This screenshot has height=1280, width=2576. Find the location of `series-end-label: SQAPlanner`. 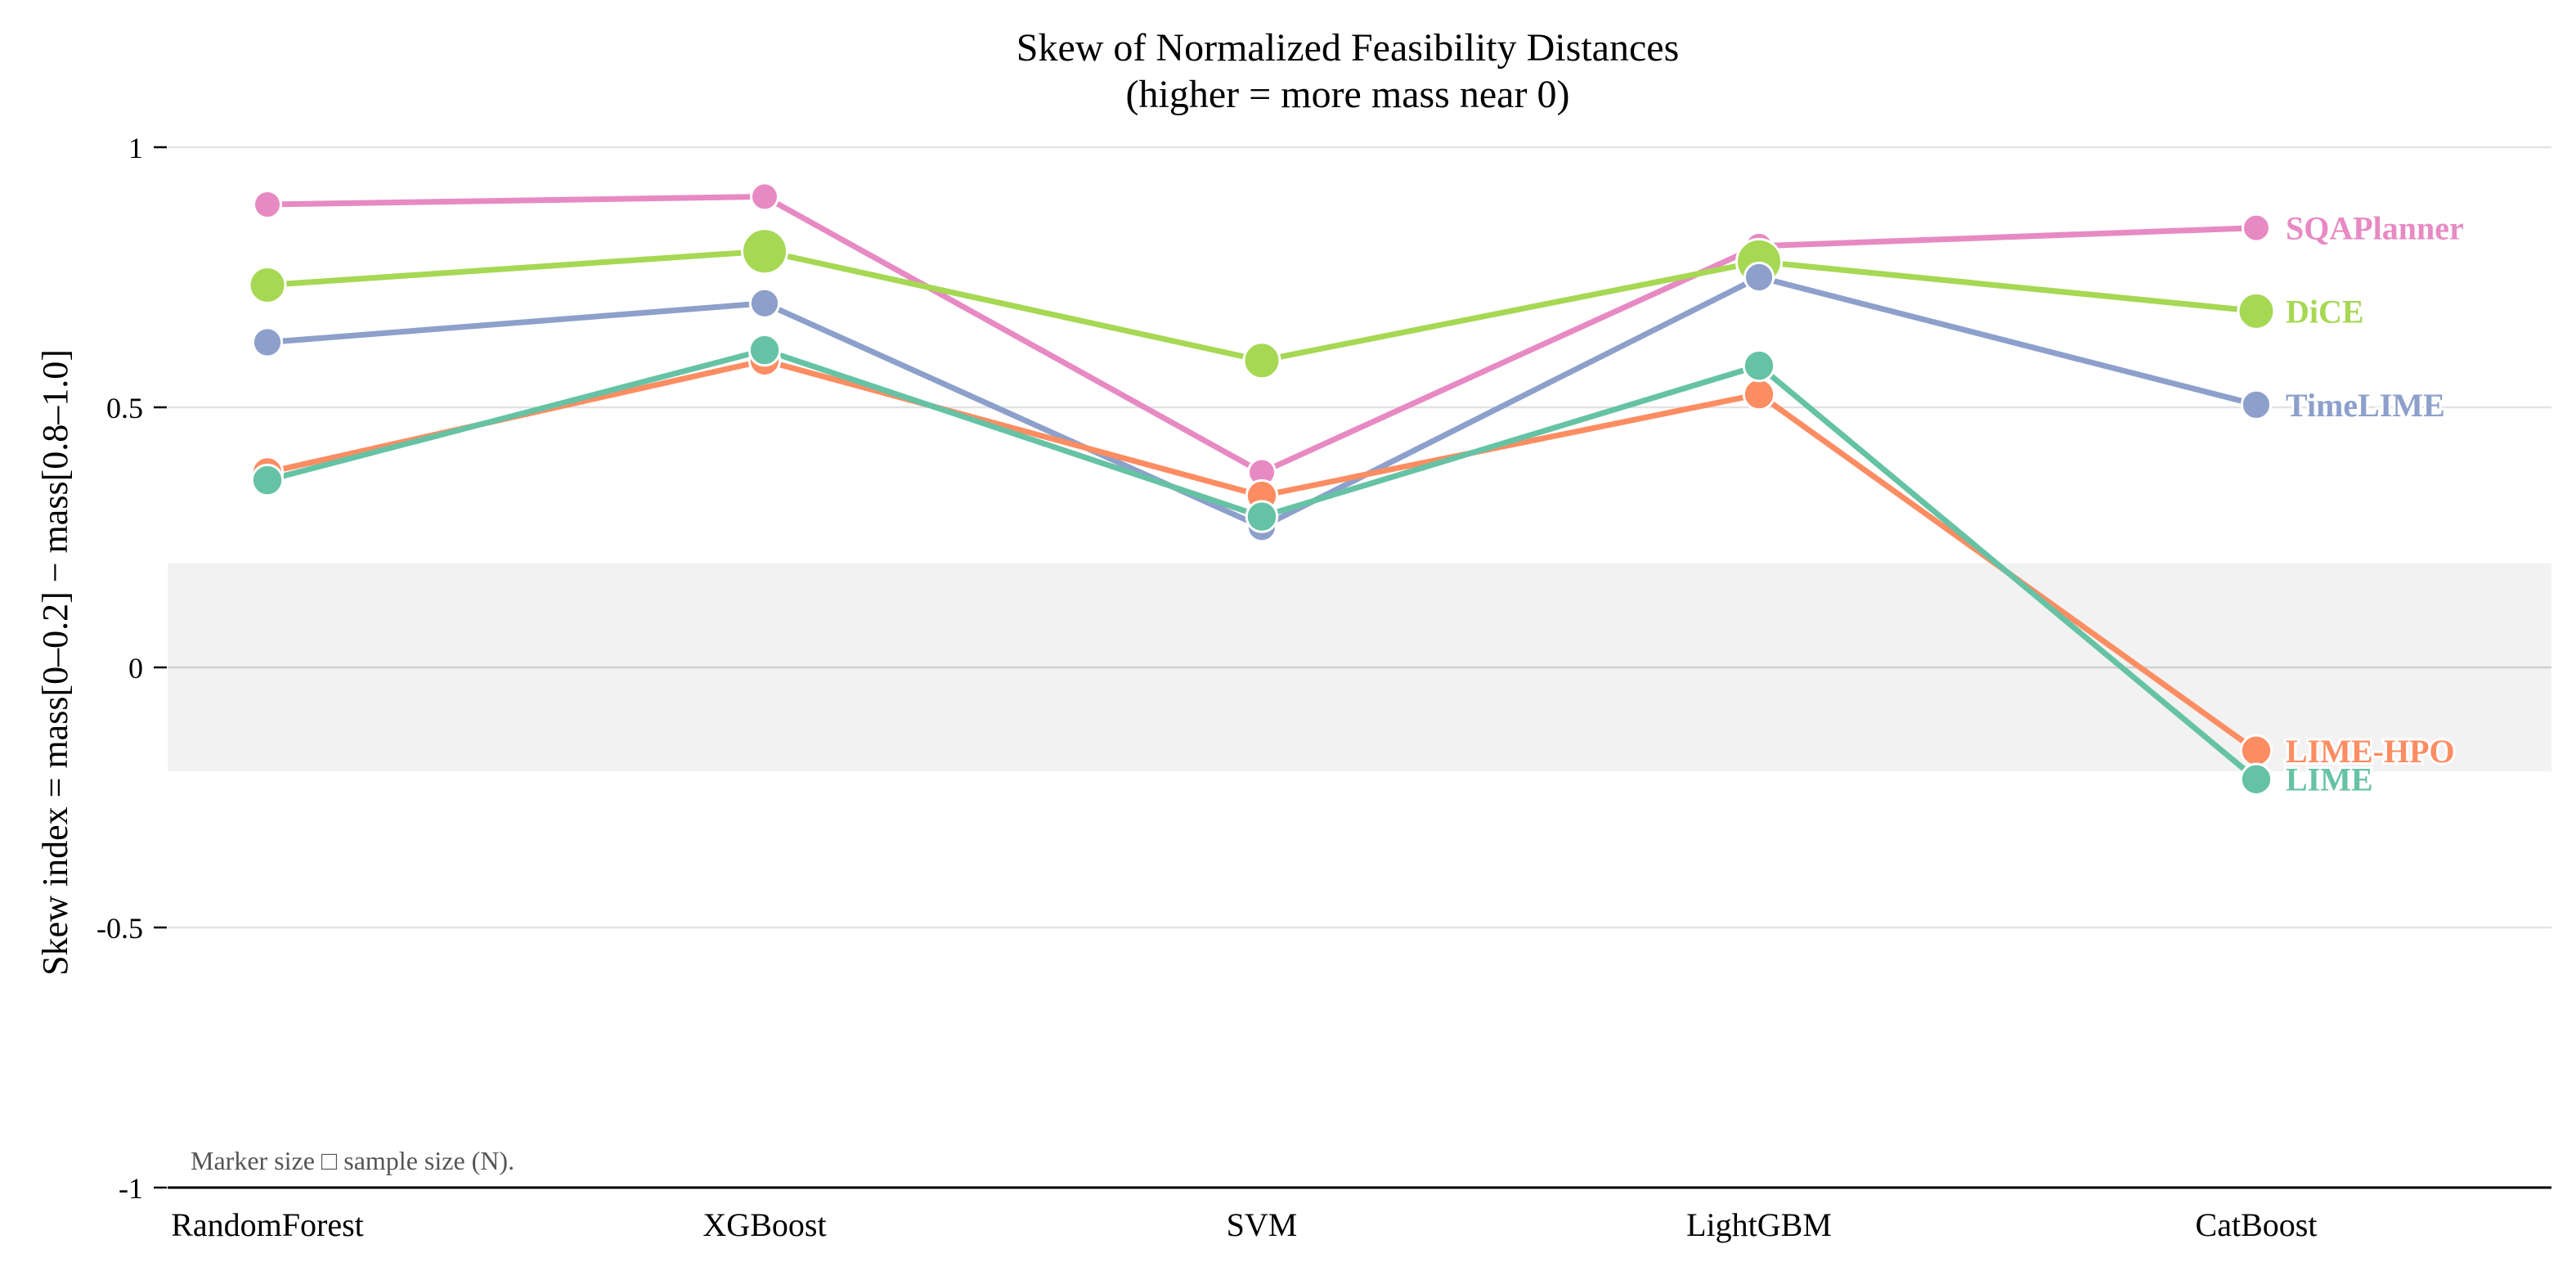

series-end-label: SQAPlanner is located at coordinates (2375, 228).